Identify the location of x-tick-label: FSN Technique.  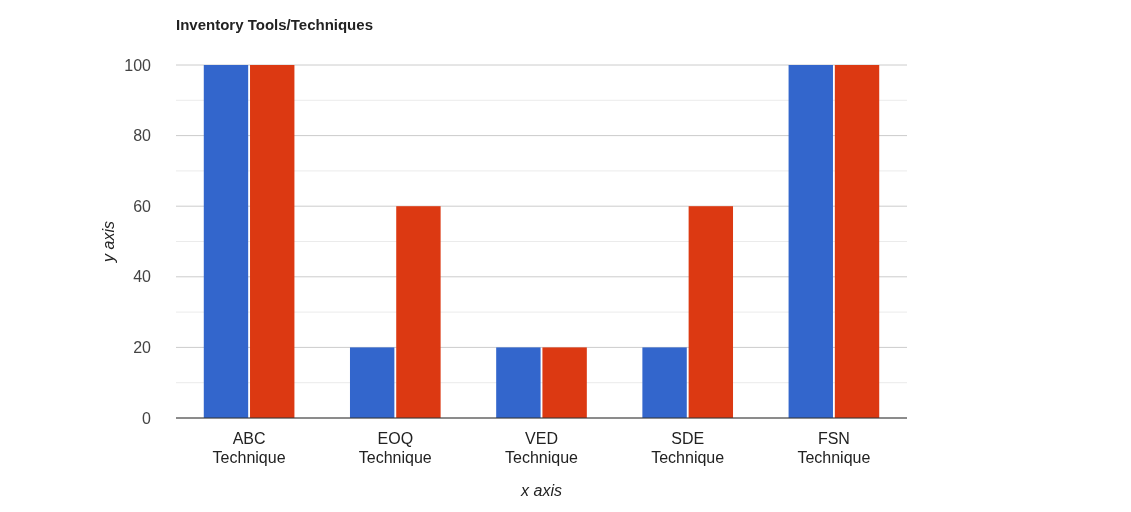
(834, 448).